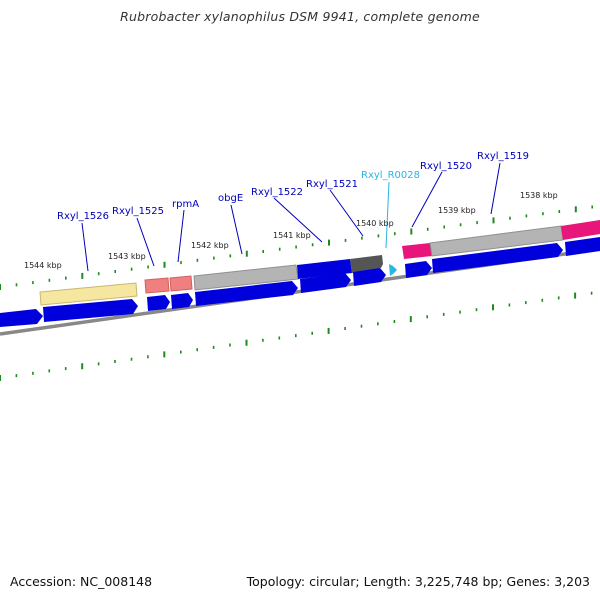  I want to click on kbp-label-1542: 1542 kbp, so click(210, 245).